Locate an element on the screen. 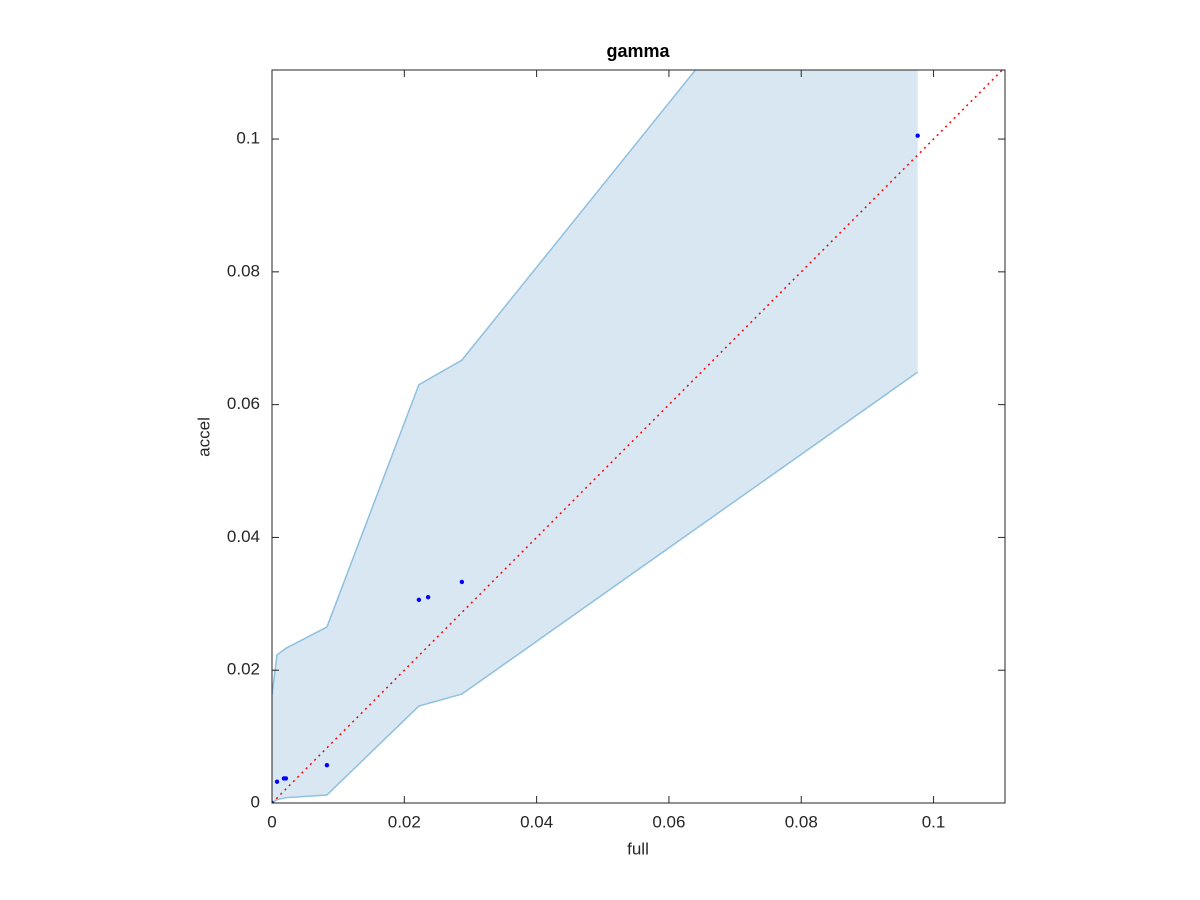 This screenshot has height=900, width=1200. y-tick-label: 0.1 is located at coordinates (248, 138).